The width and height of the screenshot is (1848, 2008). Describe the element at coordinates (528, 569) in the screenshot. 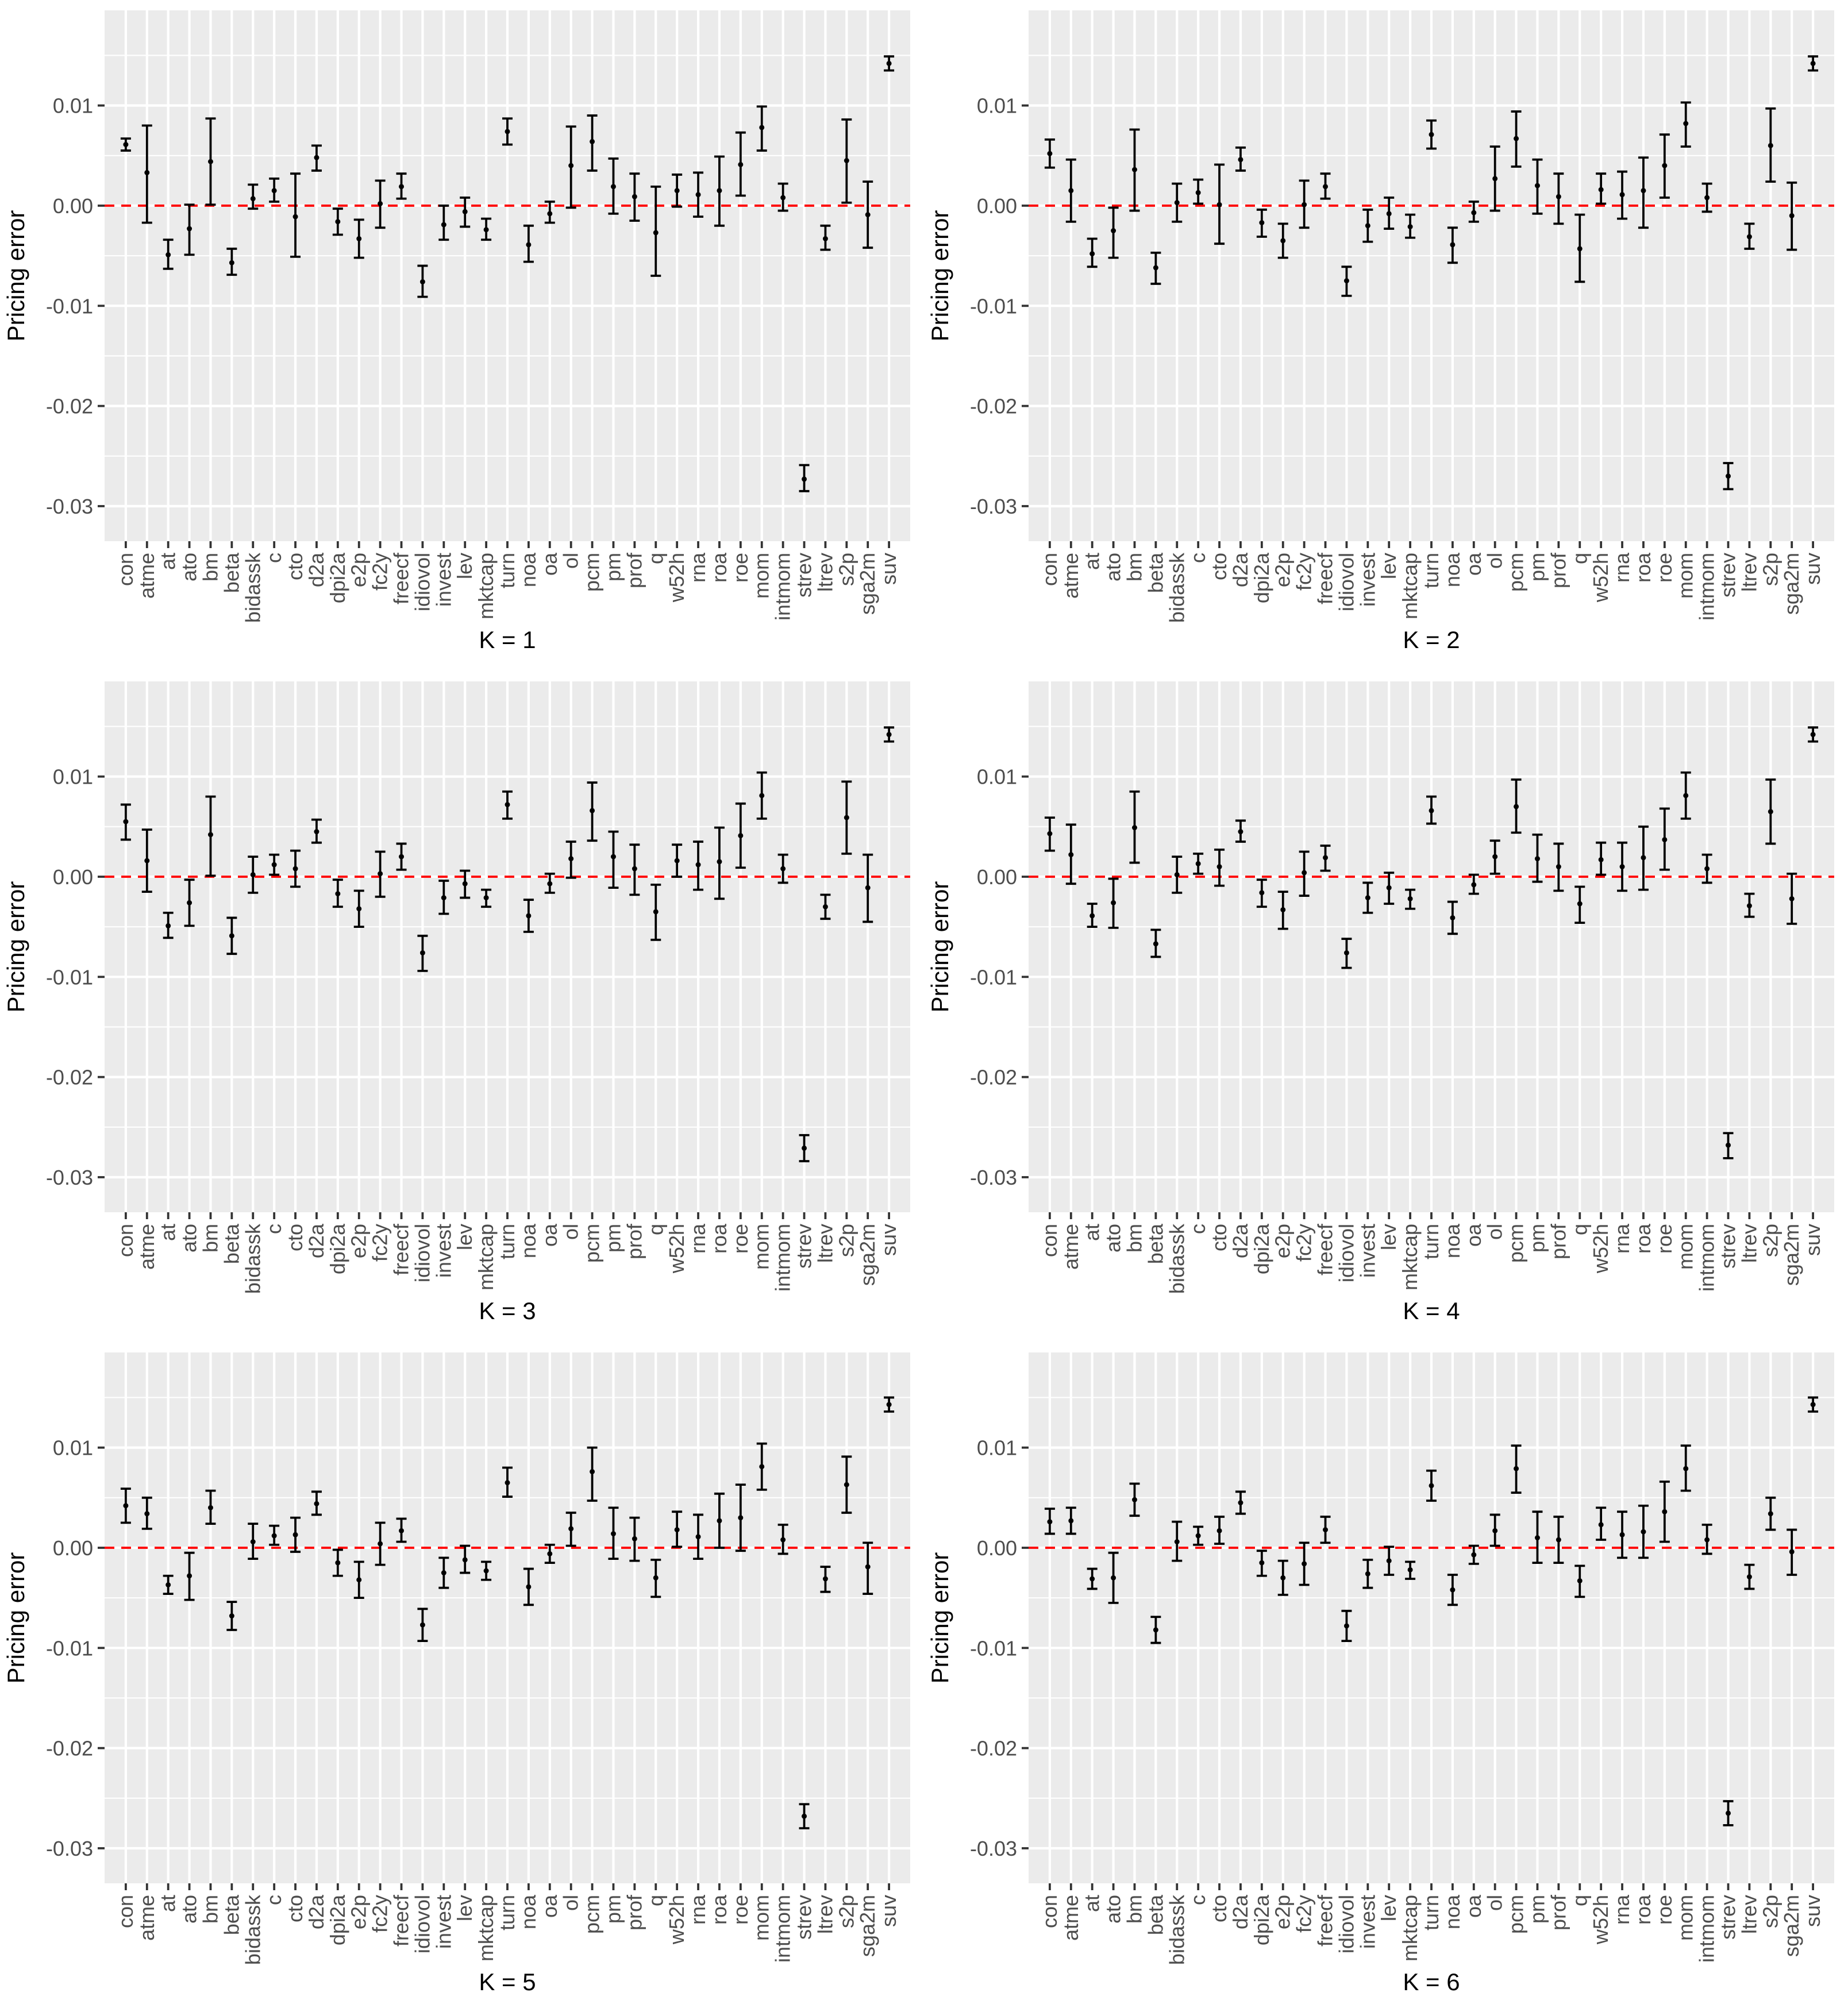

I see `x-tick-label-noa: noa` at that location.